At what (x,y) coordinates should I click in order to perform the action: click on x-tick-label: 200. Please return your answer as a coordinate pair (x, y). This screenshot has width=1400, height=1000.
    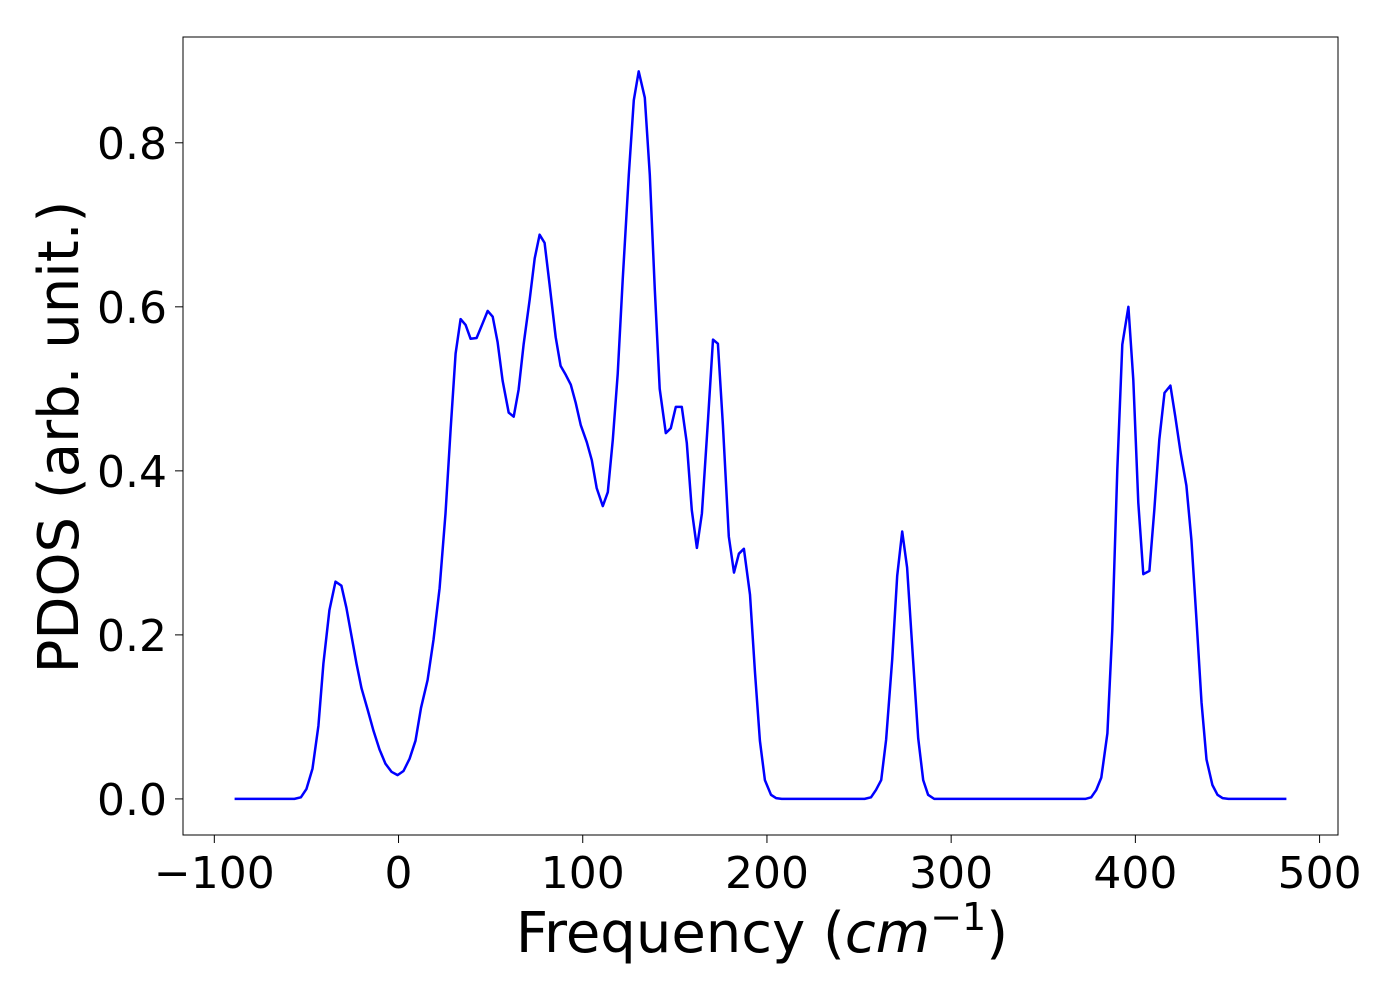
    Looking at the image, I should click on (767, 873).